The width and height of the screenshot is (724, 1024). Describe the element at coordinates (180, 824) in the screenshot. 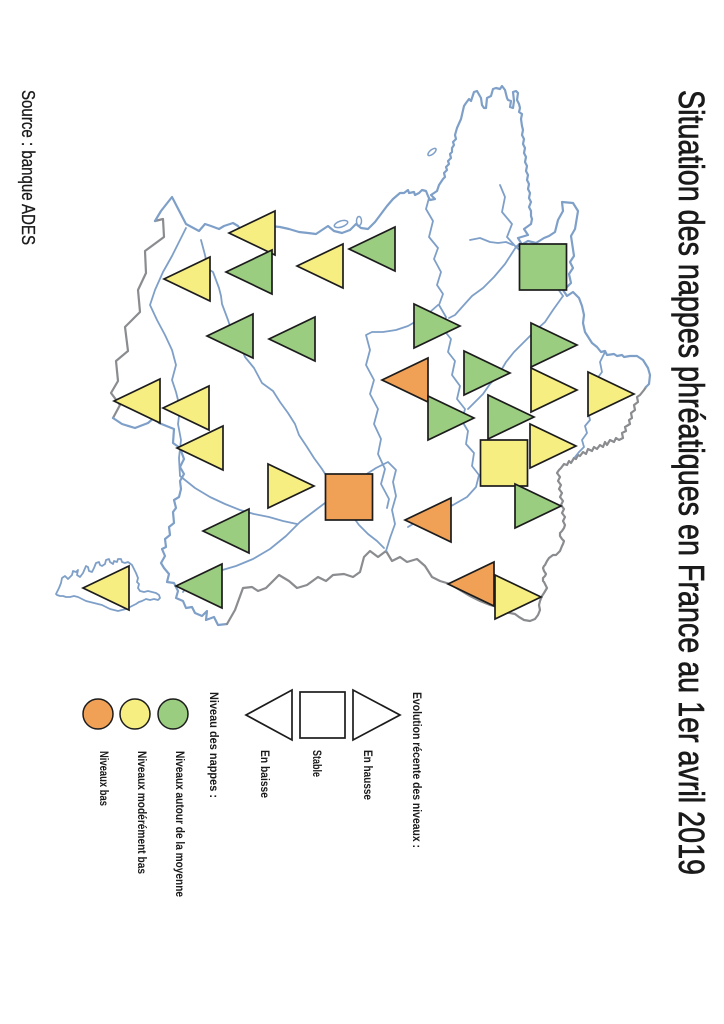

I see `svg-text: Niveaux autour de la moyenne` at that location.